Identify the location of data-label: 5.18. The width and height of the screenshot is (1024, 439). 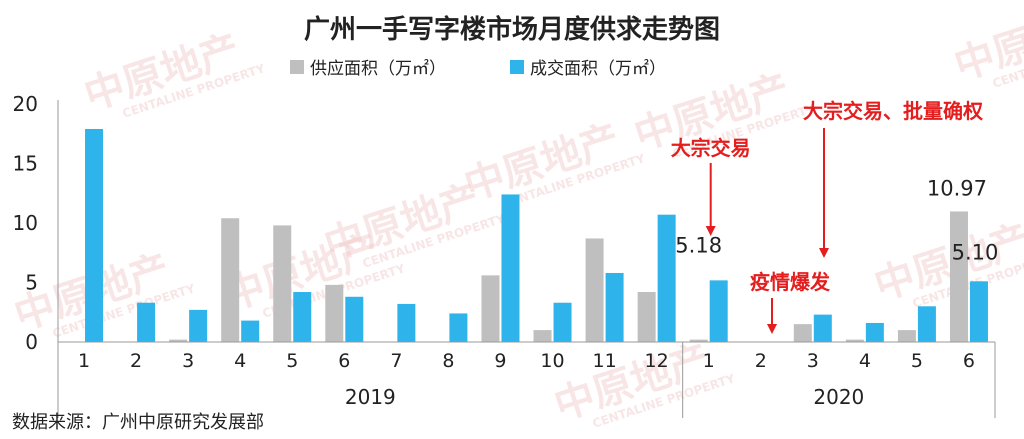
(698, 245).